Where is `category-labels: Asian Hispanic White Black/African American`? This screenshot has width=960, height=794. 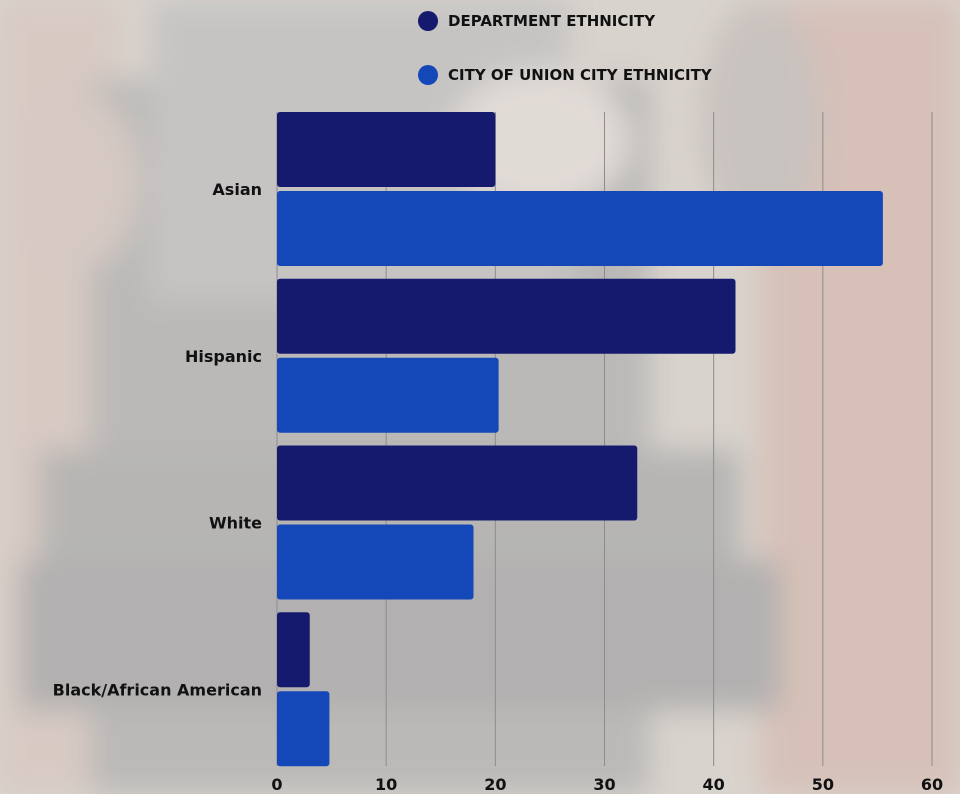 category-labels: Asian Hispanic White Black/African American is located at coordinates (158, 439).